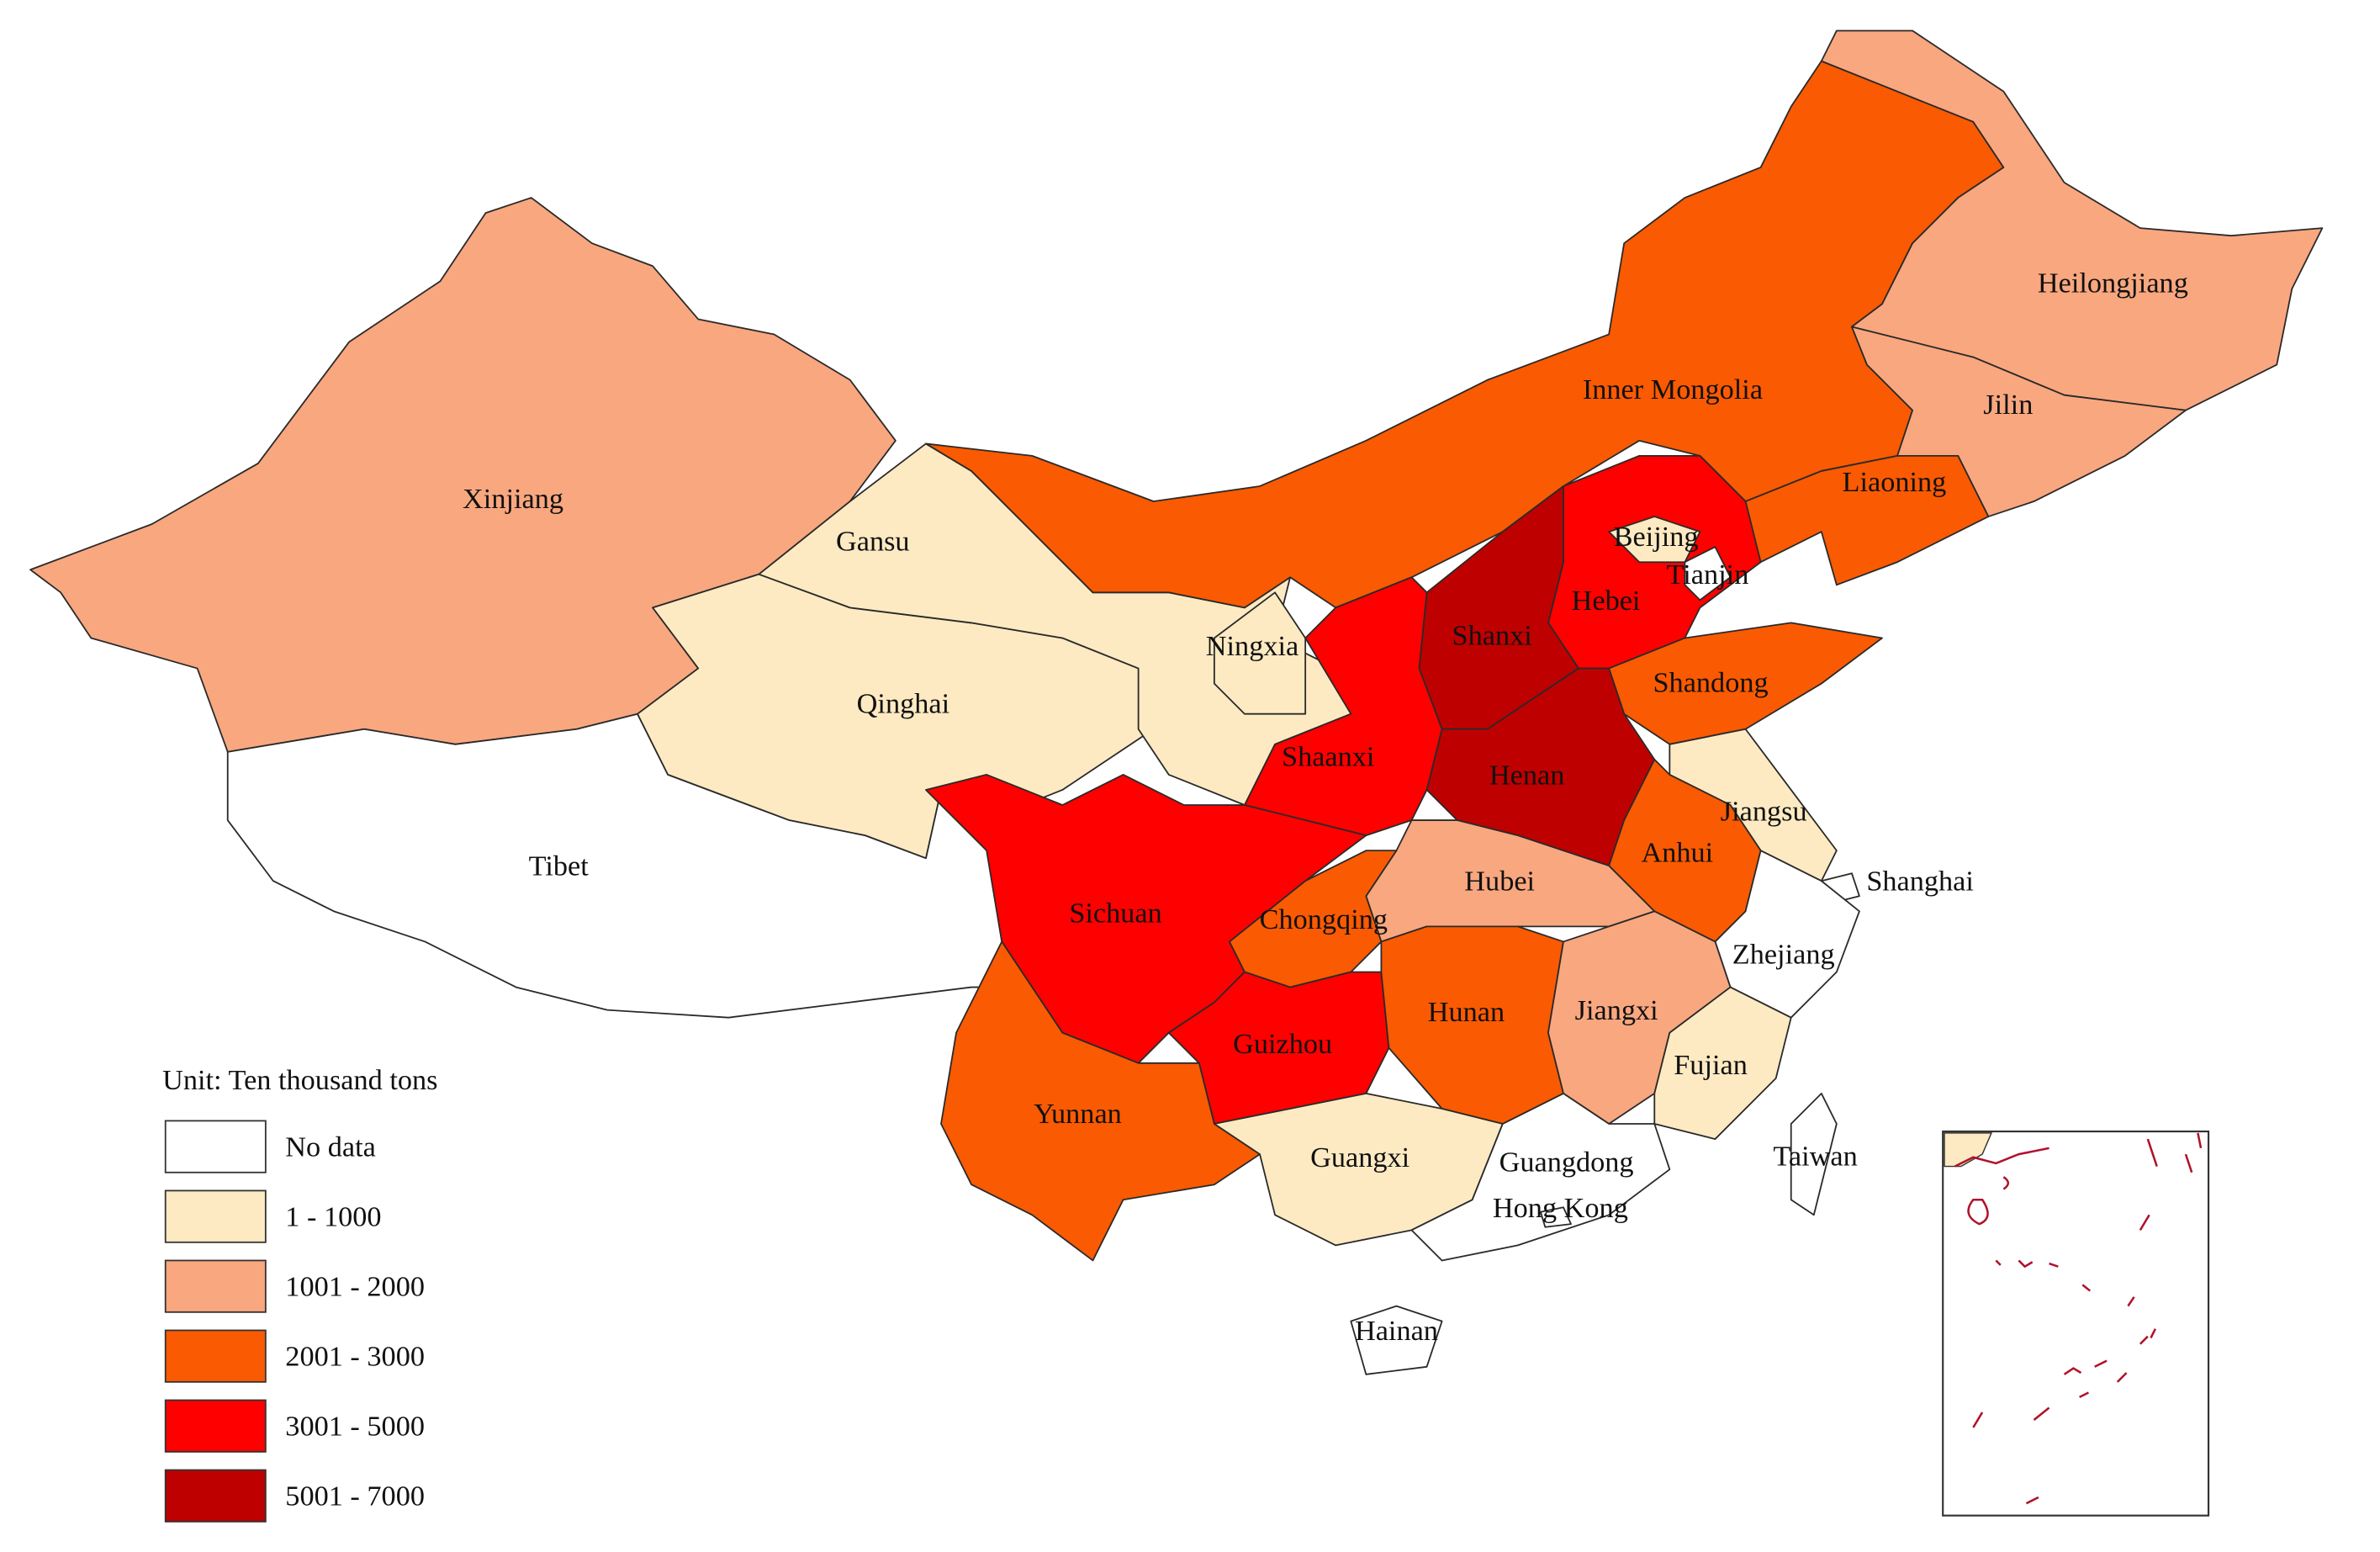 This screenshot has width=2380, height=1552. I want to click on province-label: Gansu, so click(873, 541).